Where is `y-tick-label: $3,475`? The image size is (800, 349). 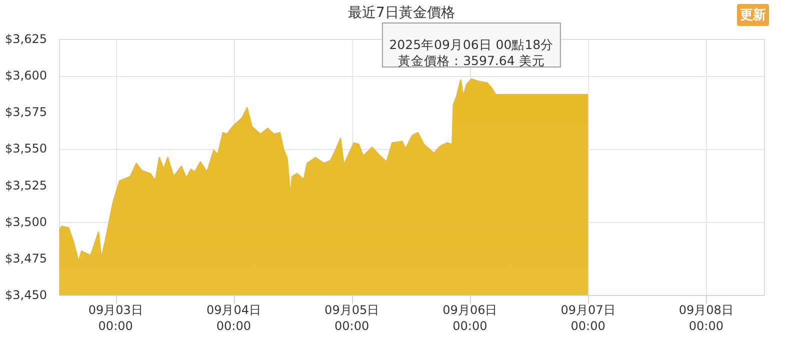 y-tick-label: $3,475 is located at coordinates (26, 258).